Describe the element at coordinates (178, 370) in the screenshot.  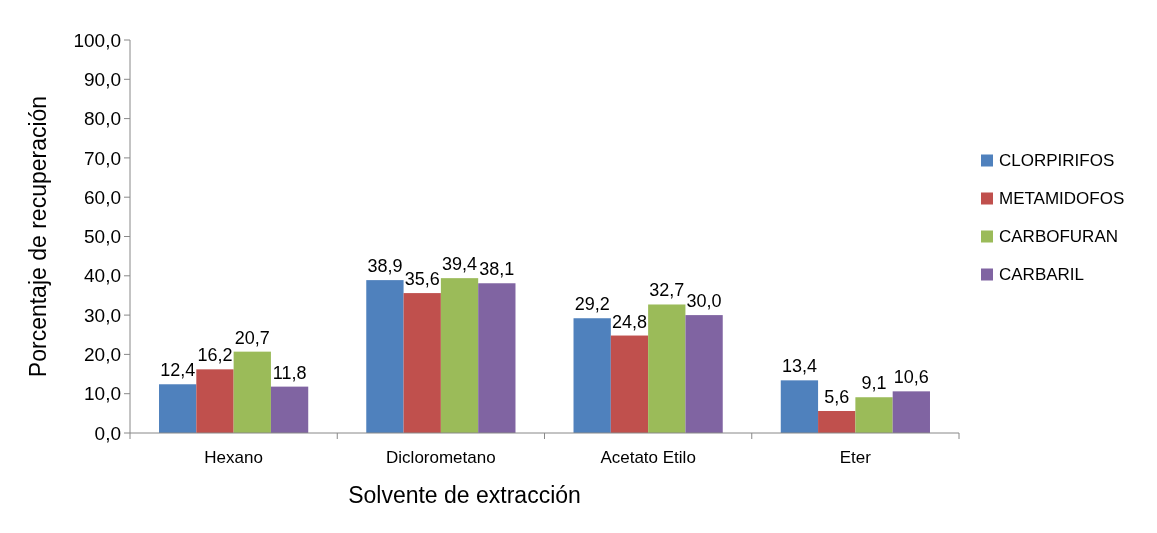
I see `data-label: 12,4` at that location.